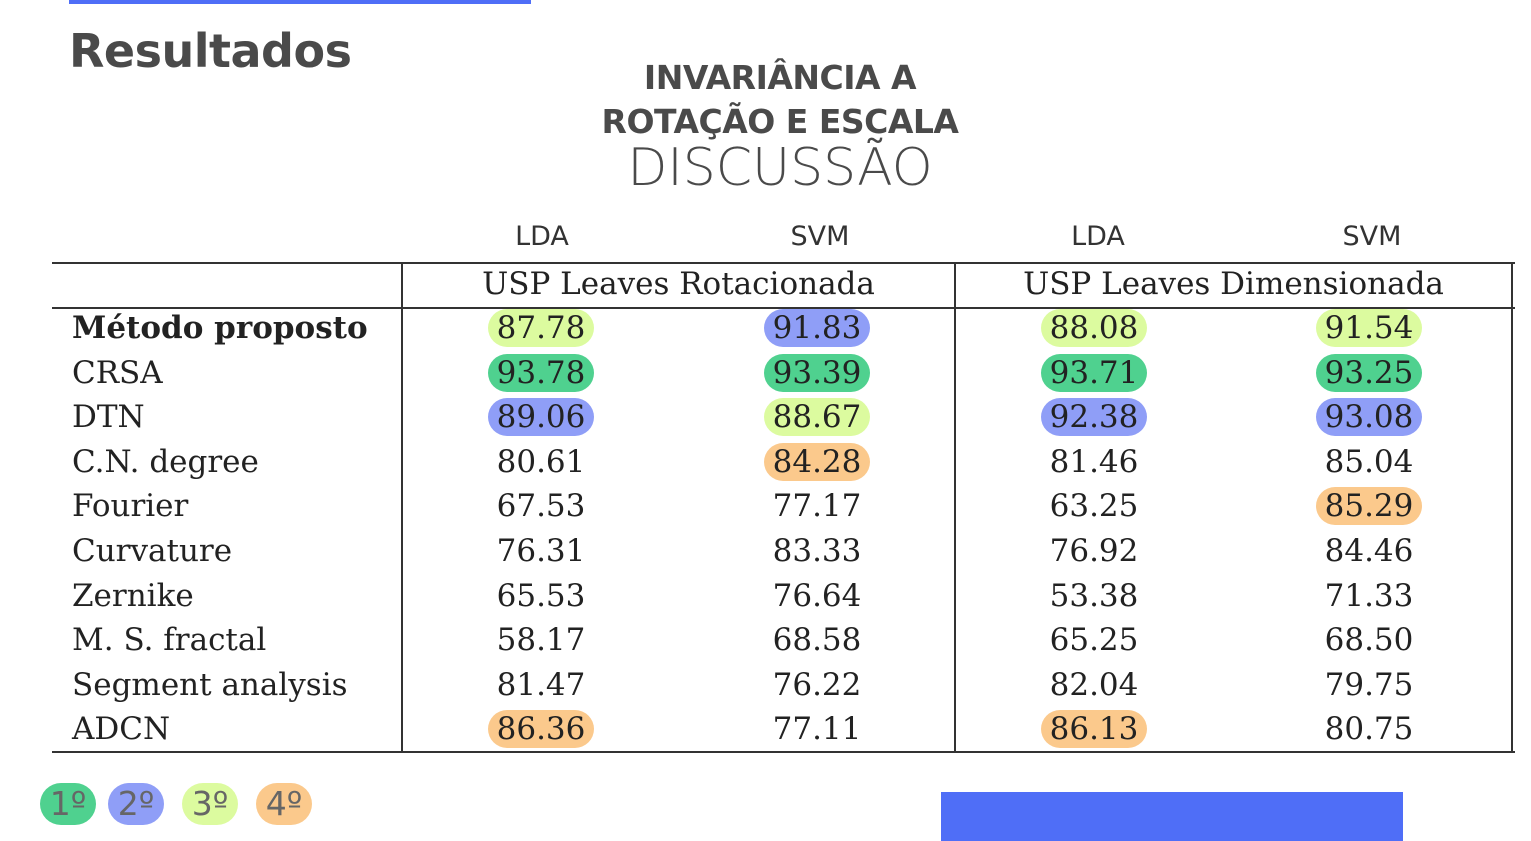 The width and height of the screenshot is (1531, 841). What do you see at coordinates (284, 804) in the screenshot?
I see `legend-chip-4: 4º` at bounding box center [284, 804].